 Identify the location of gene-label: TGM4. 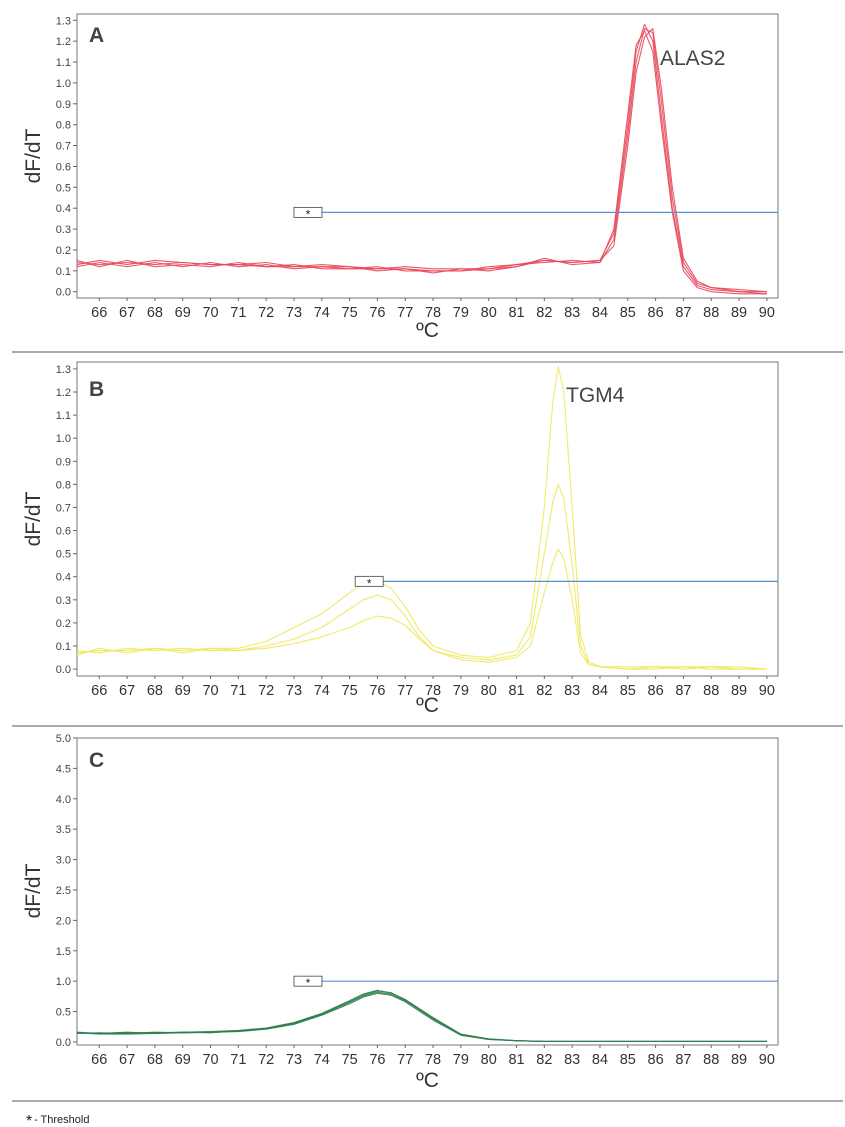
(595, 395).